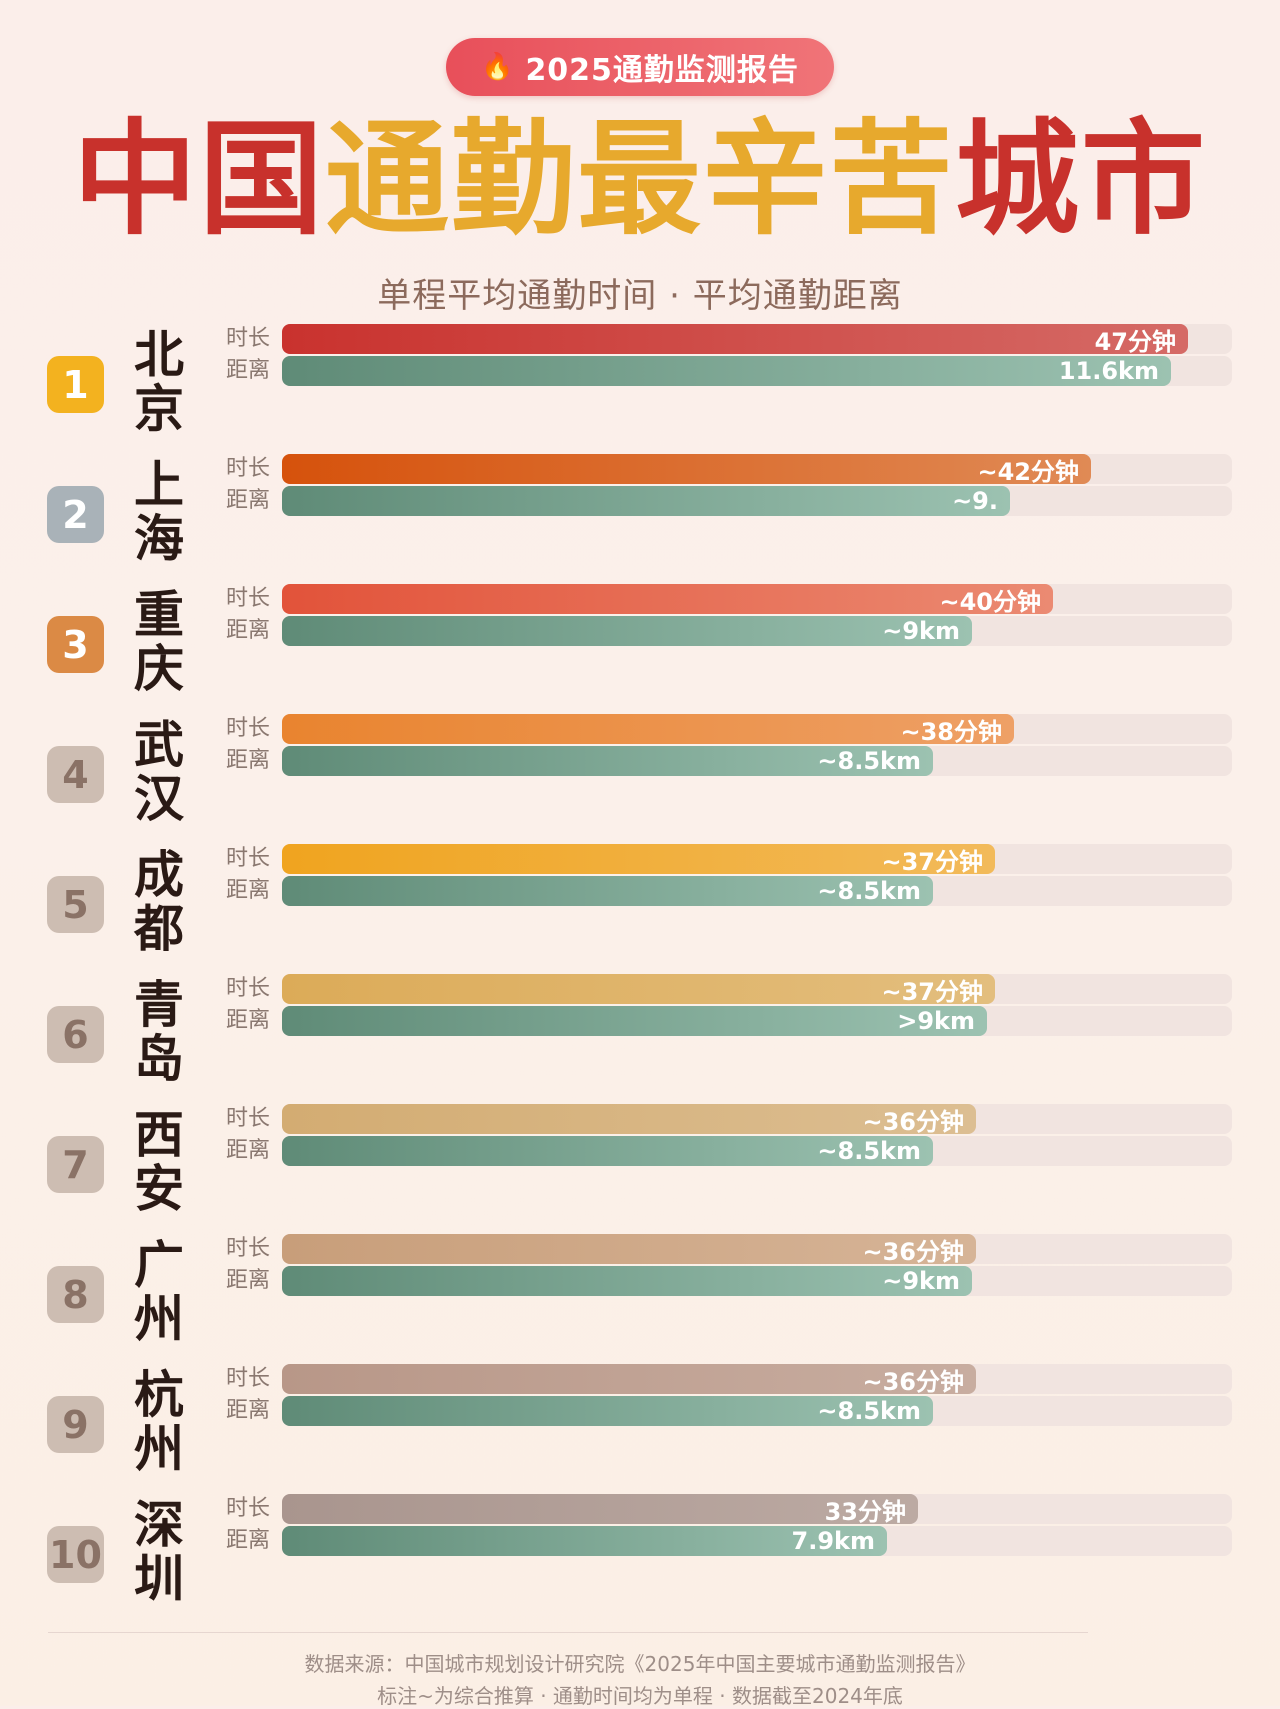 This screenshot has height=1709, width=1280. What do you see at coordinates (640, 785) in the screenshot?
I see `chart-row: 4 武汉 时长 ~38分钟 距离 ~8.5km` at bounding box center [640, 785].